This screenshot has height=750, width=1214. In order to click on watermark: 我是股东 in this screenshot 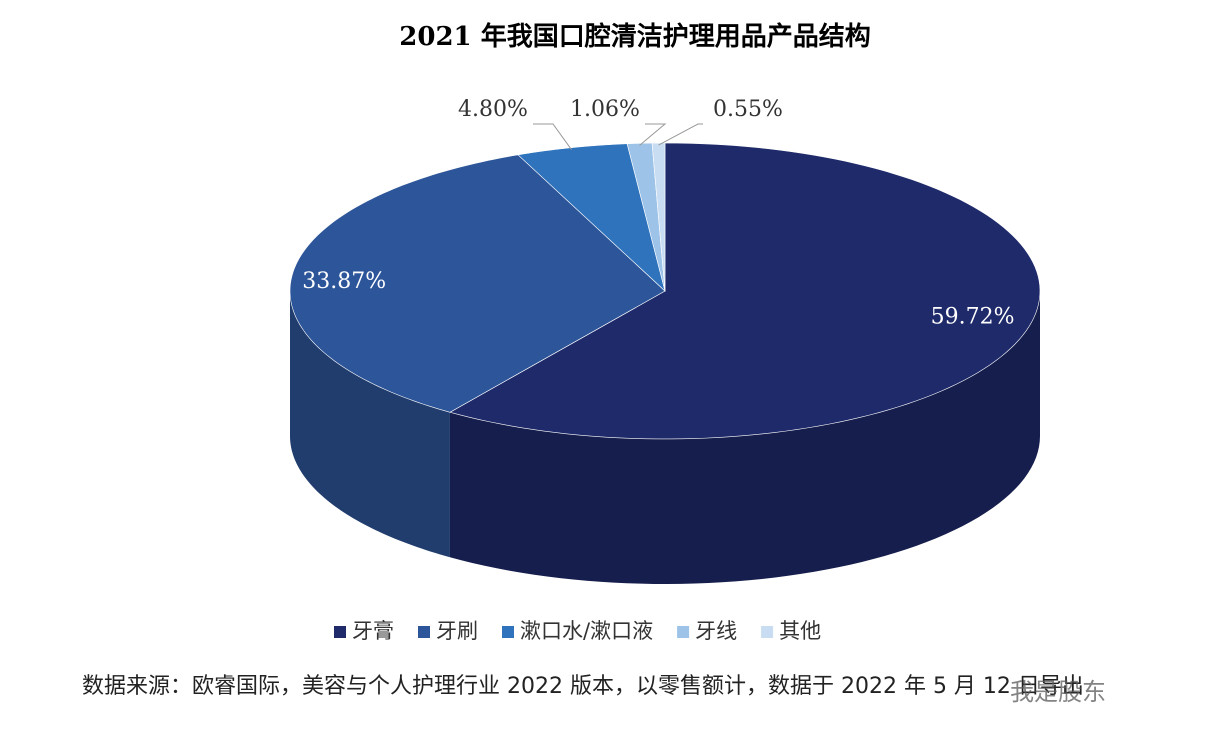, I will do `click(1058, 692)`.